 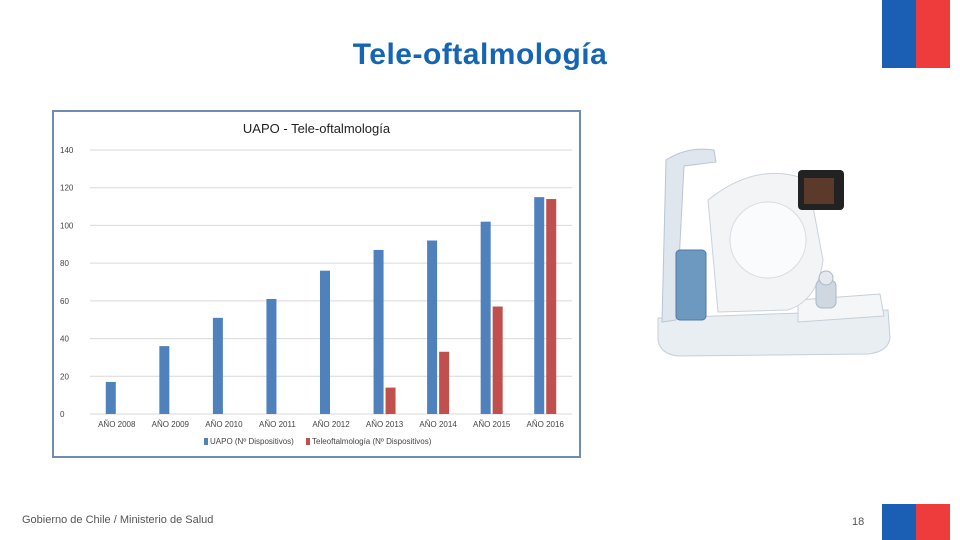 What do you see at coordinates (774, 252) in the screenshot?
I see `retinal-camera-image` at bounding box center [774, 252].